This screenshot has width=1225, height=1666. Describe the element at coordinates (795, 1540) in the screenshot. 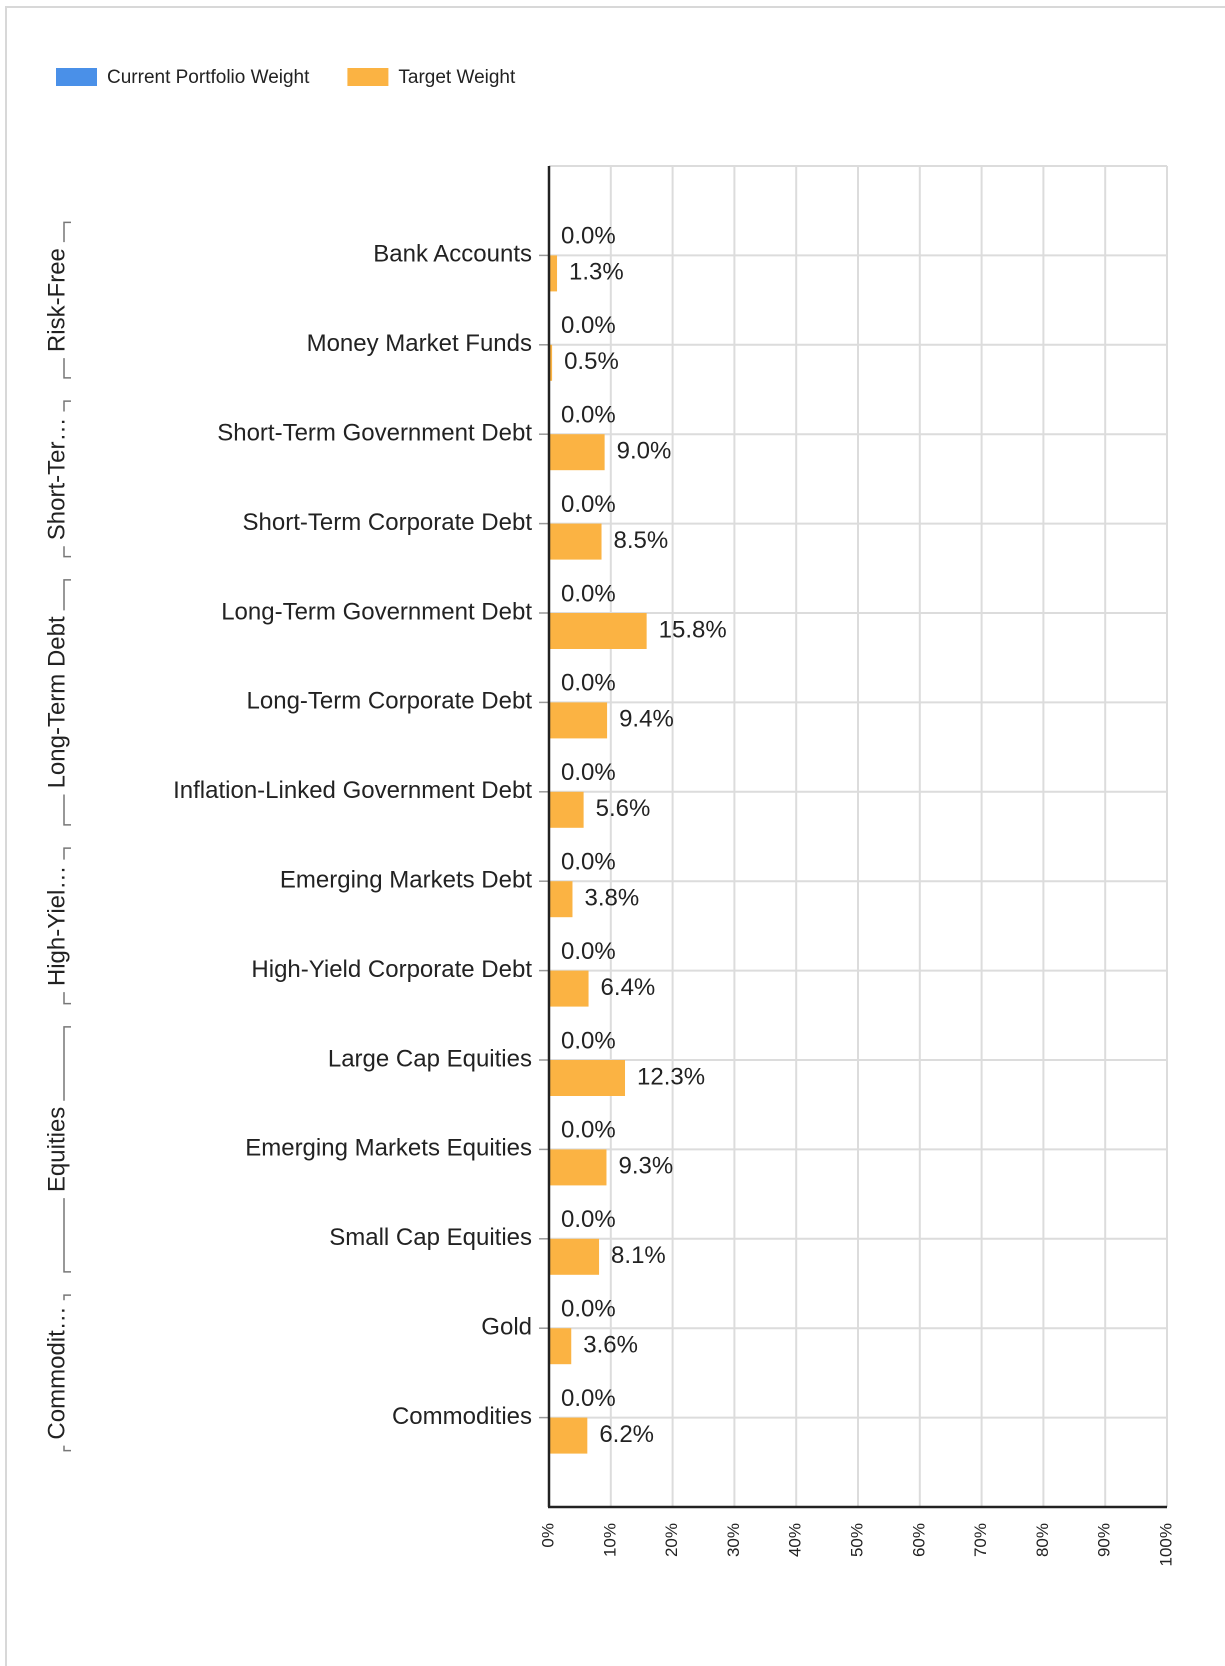

I see `x-tick-label: 40%` at that location.